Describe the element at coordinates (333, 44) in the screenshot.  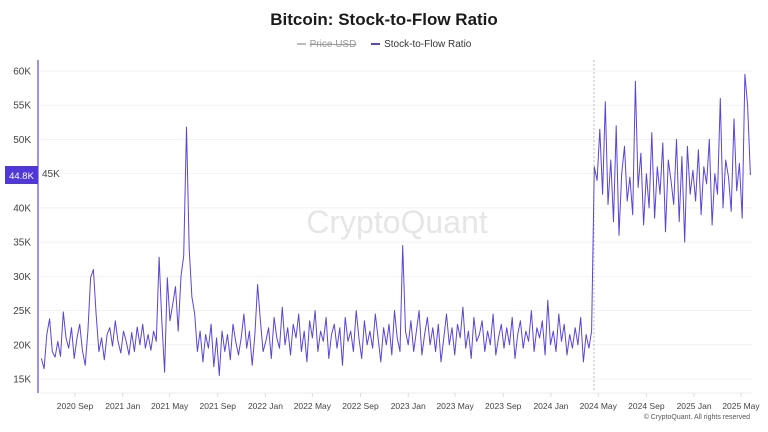
I see `legend-label: Price USD` at that location.